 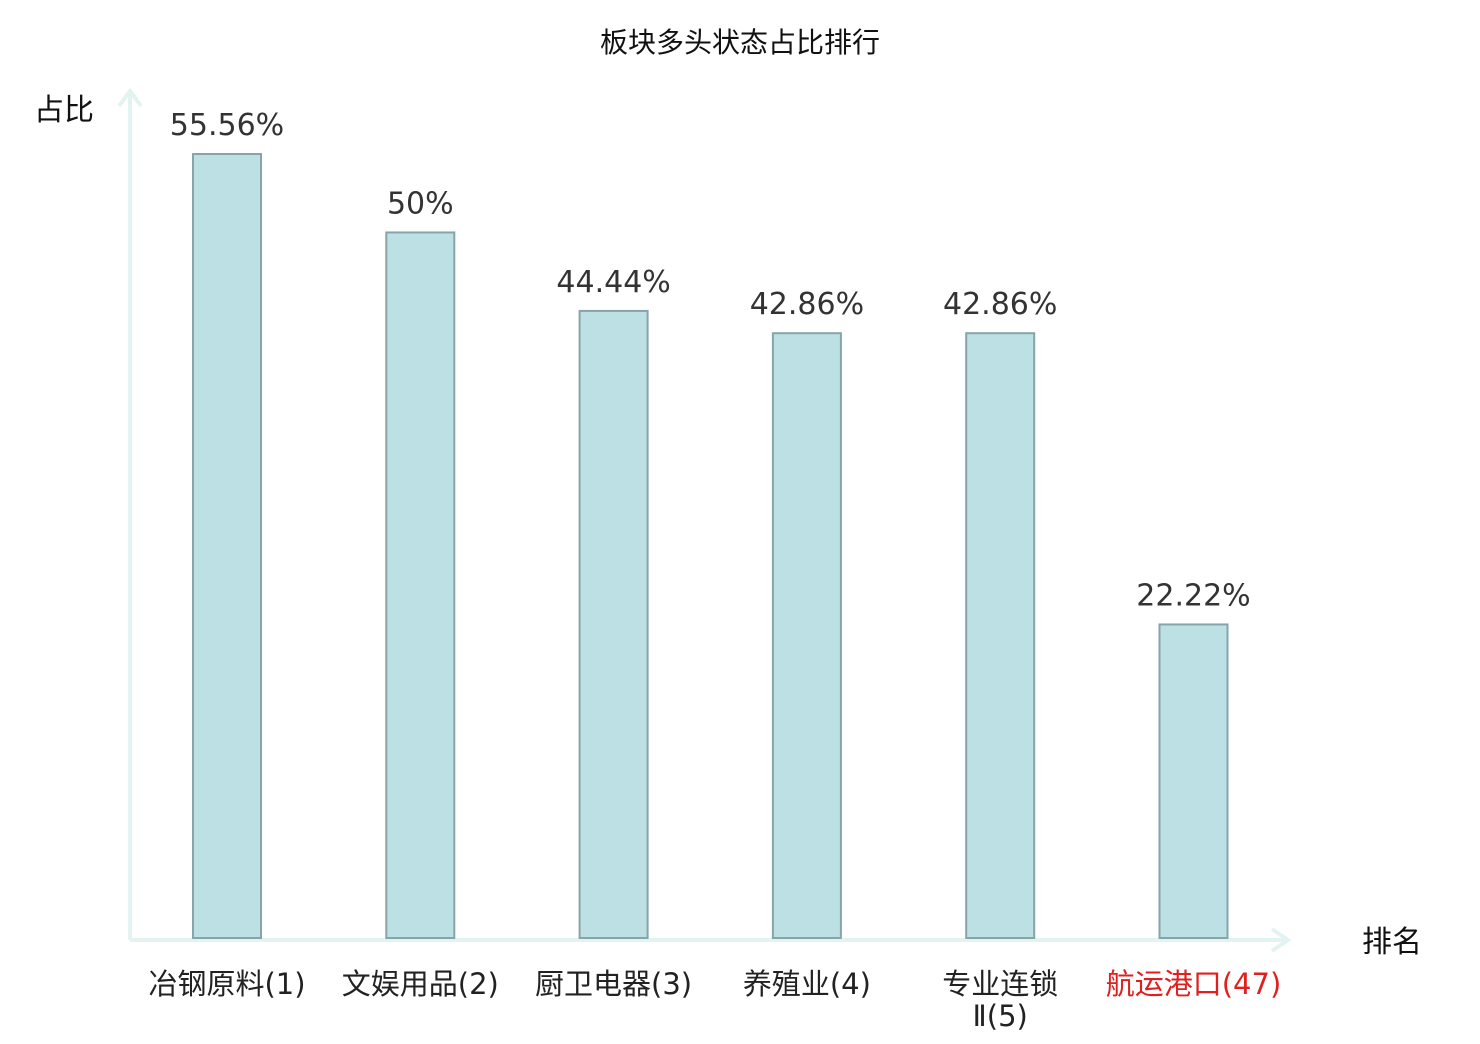 I want to click on category-name-3: 厨卫电器, so click(x=593, y=984).